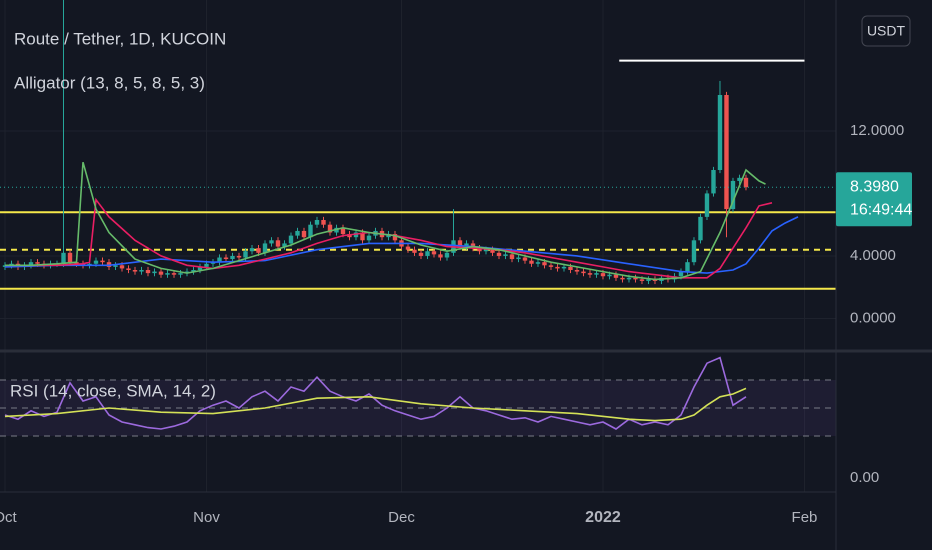 The image size is (932, 550). I want to click on price-tag-label: 8.3980, so click(874, 186).